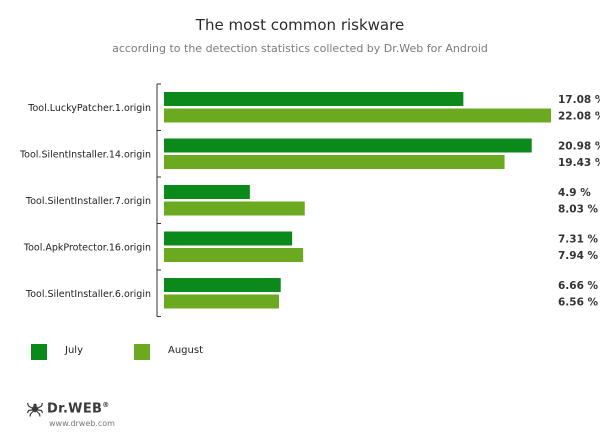 The width and height of the screenshot is (600, 442). Describe the element at coordinates (88, 201) in the screenshot. I see `category-label: Tool.SilentInstaller.7.origin` at that location.